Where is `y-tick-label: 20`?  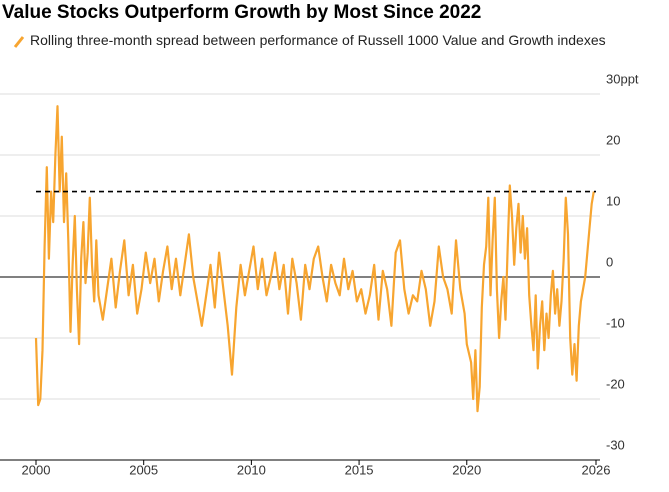 y-tick-label: 20 is located at coordinates (613, 139).